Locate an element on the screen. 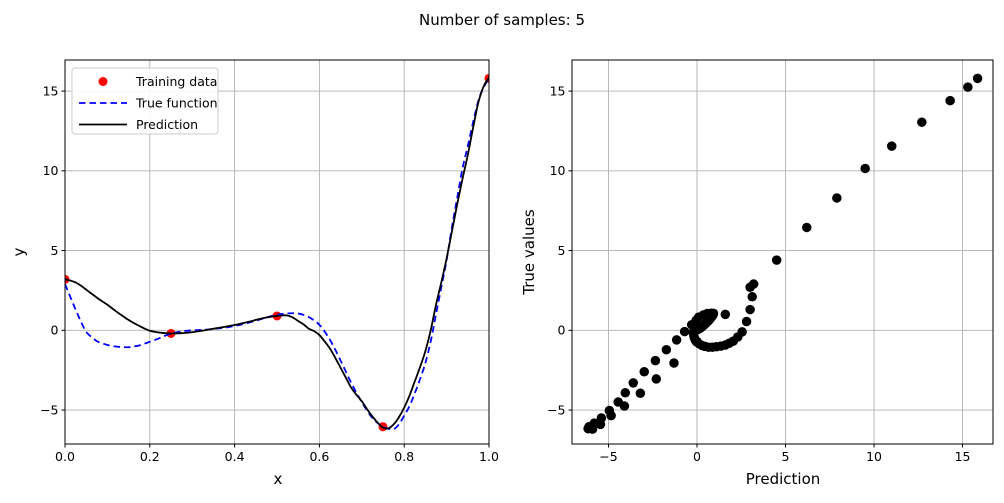 The height and width of the screenshot is (503, 1004). legend-label: Prediction is located at coordinates (167, 124).